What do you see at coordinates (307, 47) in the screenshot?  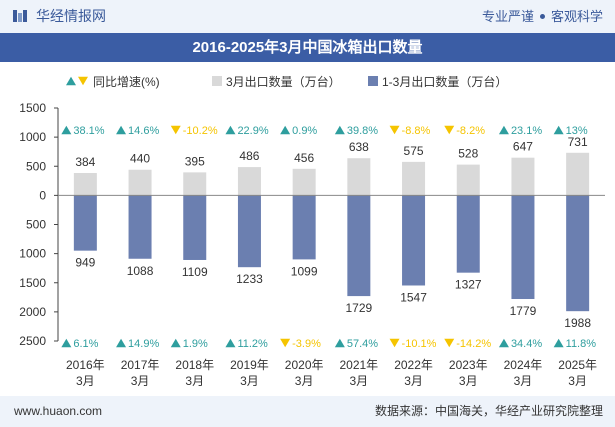 I see `chart-title: 2016-2025年3月中国冰箱出口数量` at bounding box center [307, 47].